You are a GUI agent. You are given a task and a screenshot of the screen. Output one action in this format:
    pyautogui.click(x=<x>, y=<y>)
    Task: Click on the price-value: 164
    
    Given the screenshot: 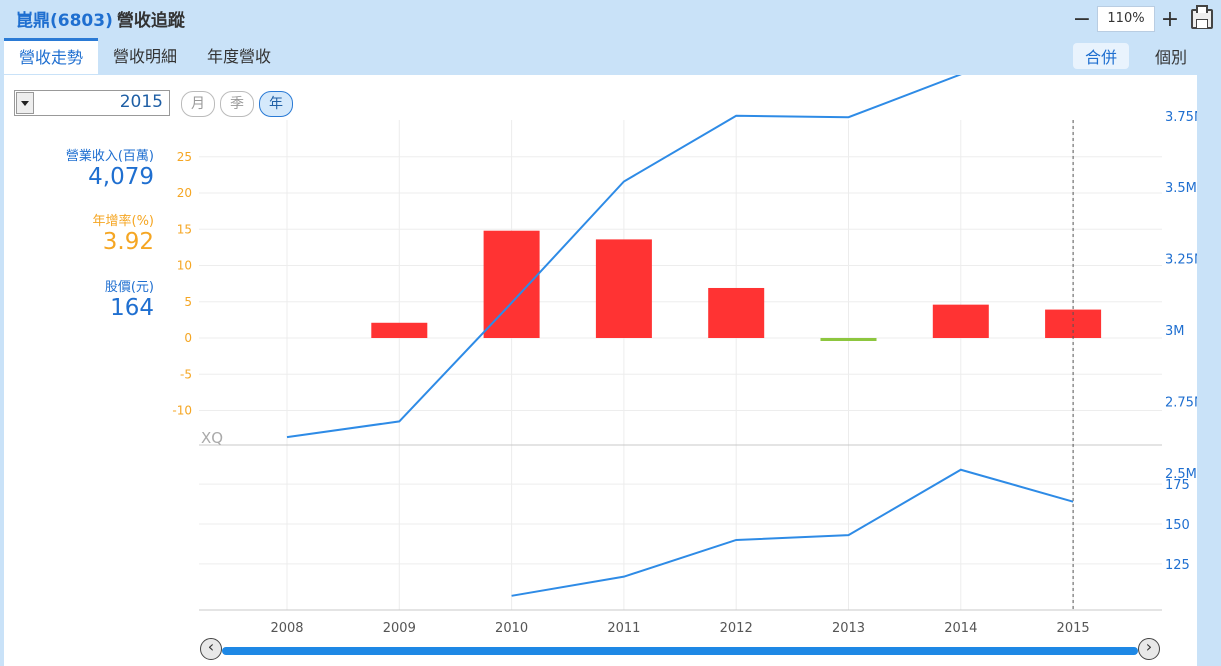 What is the action you would take?
    pyautogui.click(x=132, y=308)
    